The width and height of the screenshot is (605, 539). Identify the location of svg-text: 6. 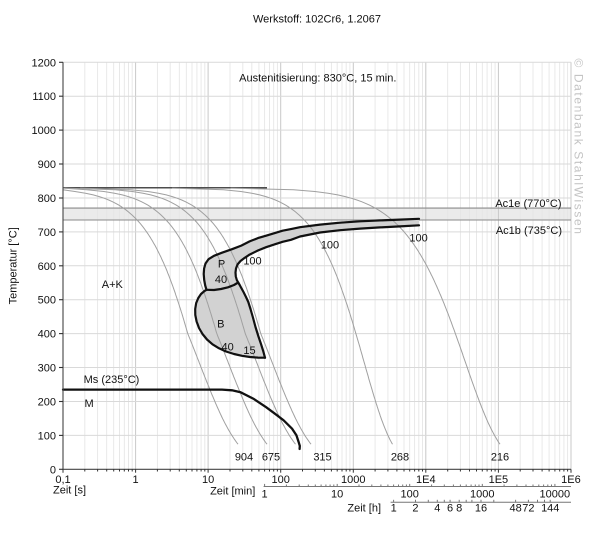
(450, 509).